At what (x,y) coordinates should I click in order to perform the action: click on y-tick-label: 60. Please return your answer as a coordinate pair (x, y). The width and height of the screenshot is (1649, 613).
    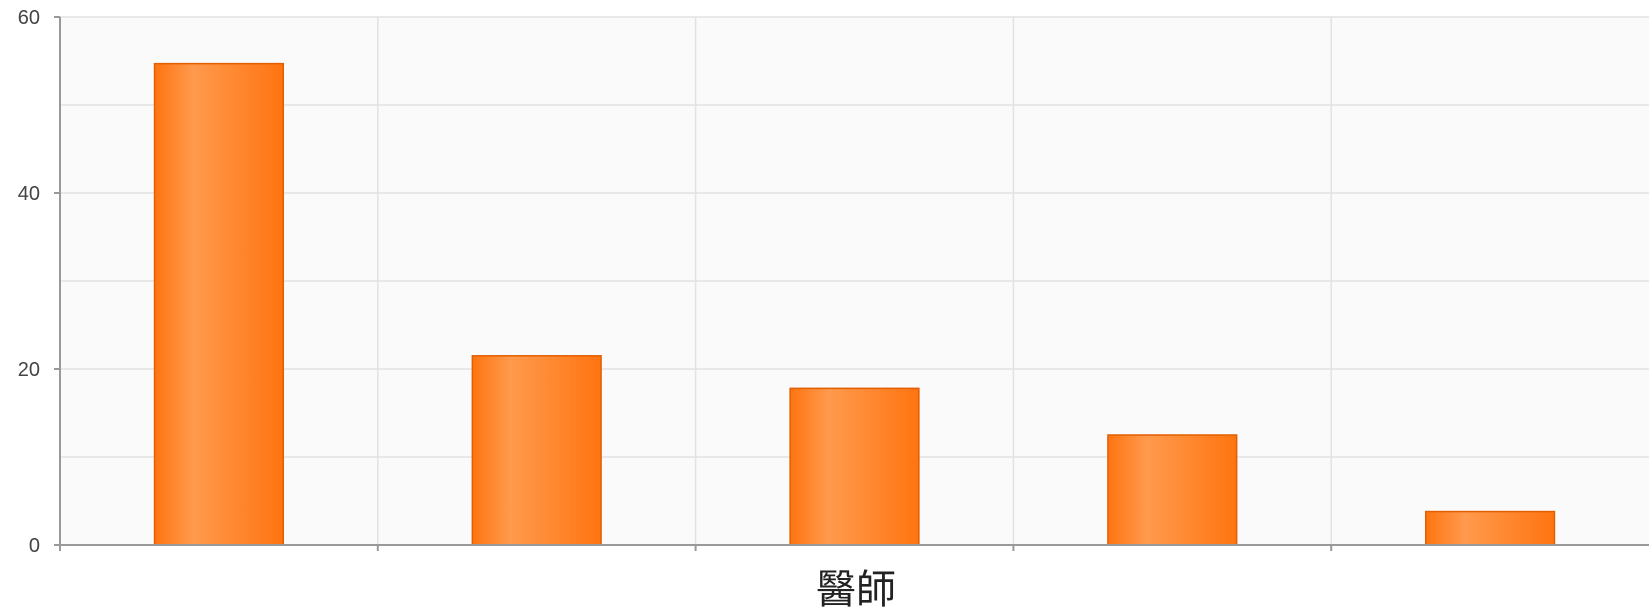
    Looking at the image, I should click on (29, 18).